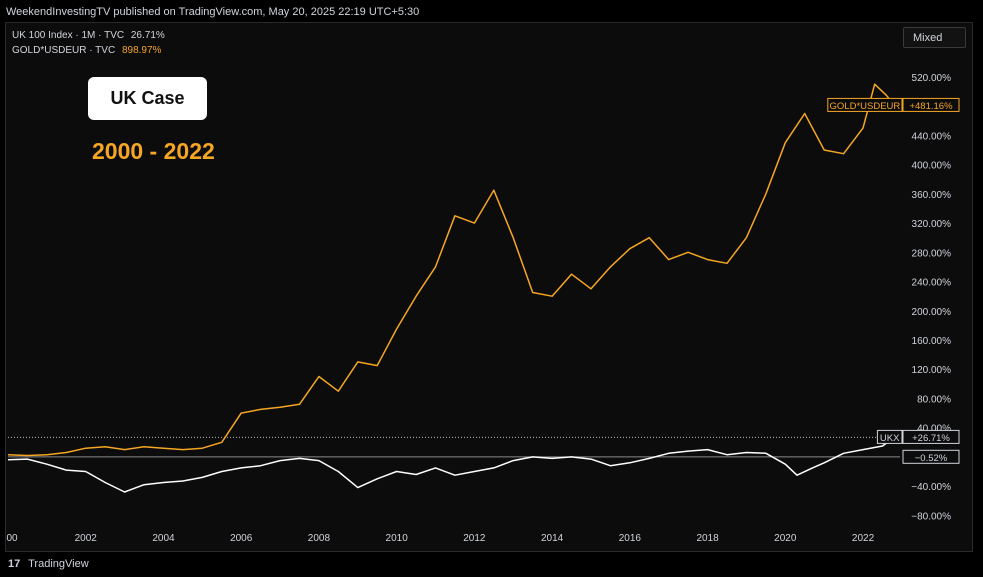 Image resolution: width=983 pixels, height=577 pixels. Describe the element at coordinates (932, 283) in the screenshot. I see `y-tick-label: 240.00%` at that location.